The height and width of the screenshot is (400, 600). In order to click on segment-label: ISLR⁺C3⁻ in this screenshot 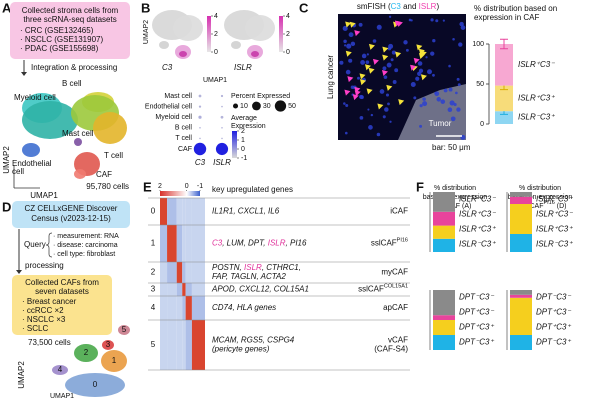, I will do `click(536, 64)`.